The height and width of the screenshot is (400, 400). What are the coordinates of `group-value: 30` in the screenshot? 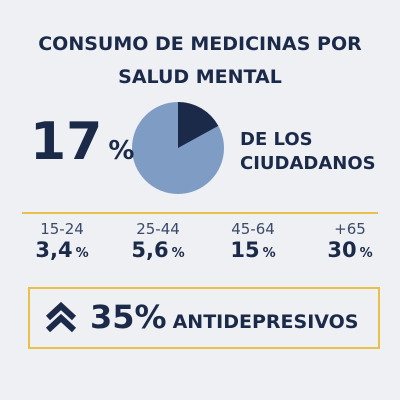 It's located at (342, 250).